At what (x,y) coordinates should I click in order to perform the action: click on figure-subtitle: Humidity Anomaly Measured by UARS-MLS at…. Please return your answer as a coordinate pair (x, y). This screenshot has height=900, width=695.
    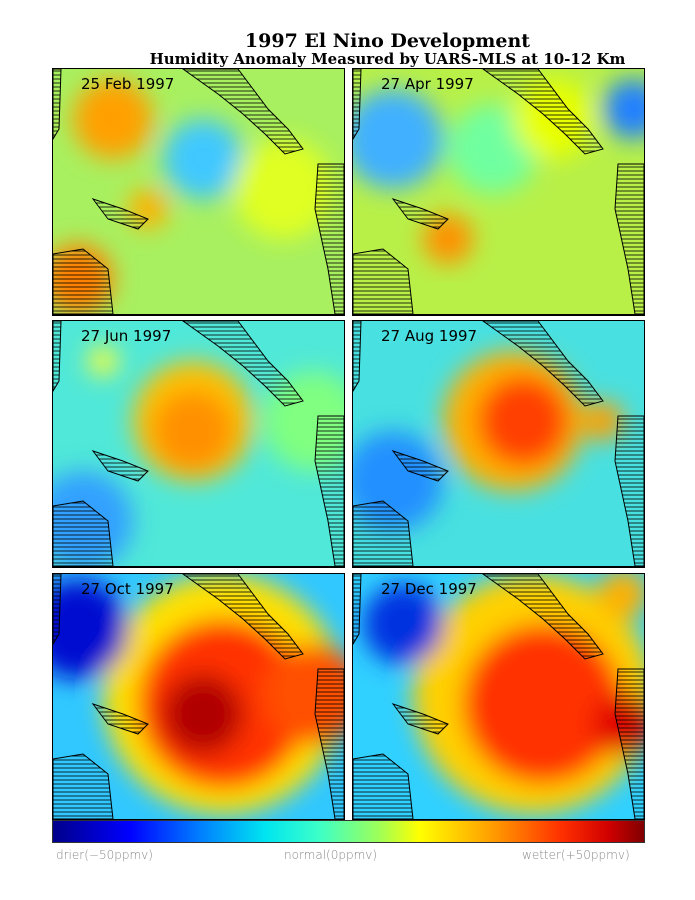
    Looking at the image, I should click on (387, 59).